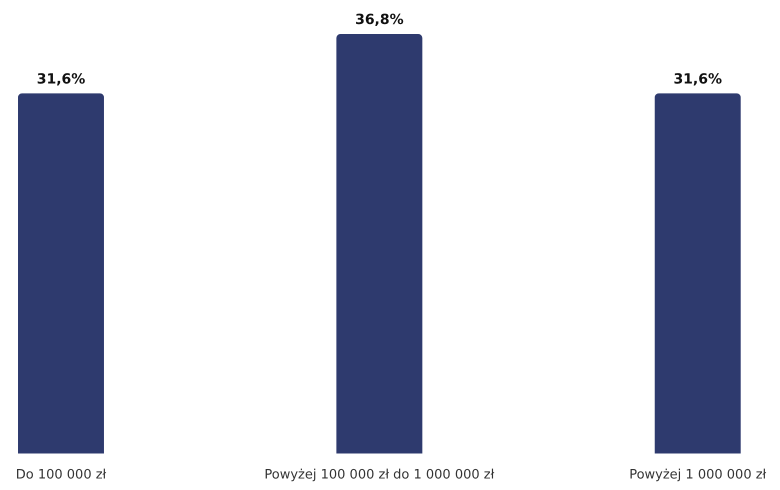  Describe the element at coordinates (379, 20) in the screenshot. I see `data-label: 36,8%` at that location.